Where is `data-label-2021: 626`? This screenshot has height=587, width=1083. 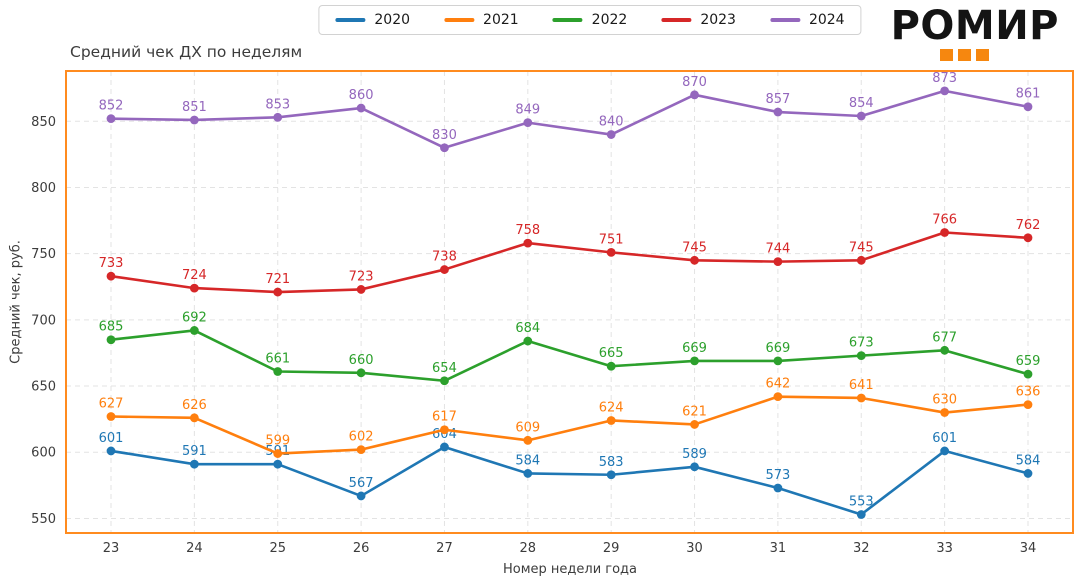 data-label-2021: 626 is located at coordinates (194, 405).